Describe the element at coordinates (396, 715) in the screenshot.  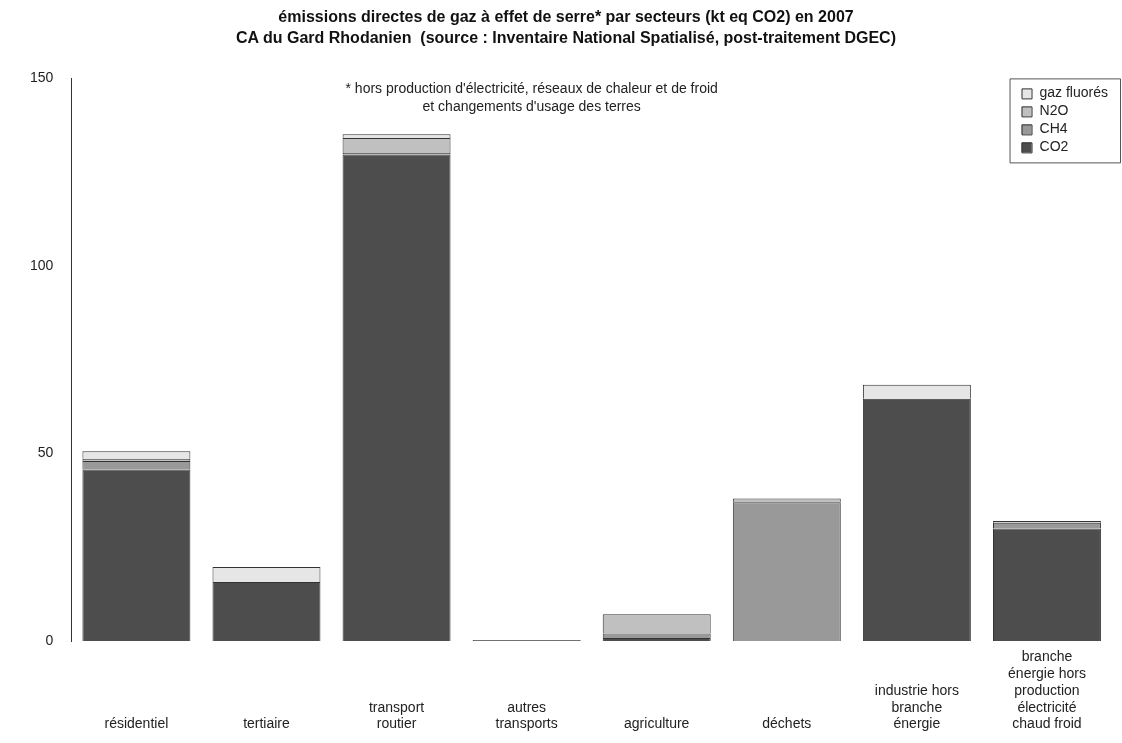
I see `x-tick-label: transport routier` at that location.